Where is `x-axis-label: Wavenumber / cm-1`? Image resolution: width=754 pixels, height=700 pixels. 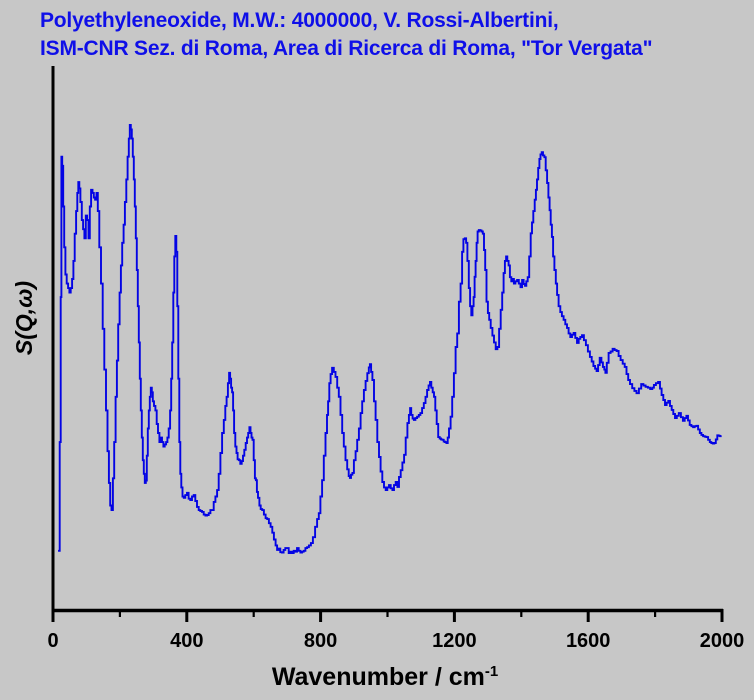 x-axis-label: Wavenumber / cm-1 is located at coordinates (385, 674).